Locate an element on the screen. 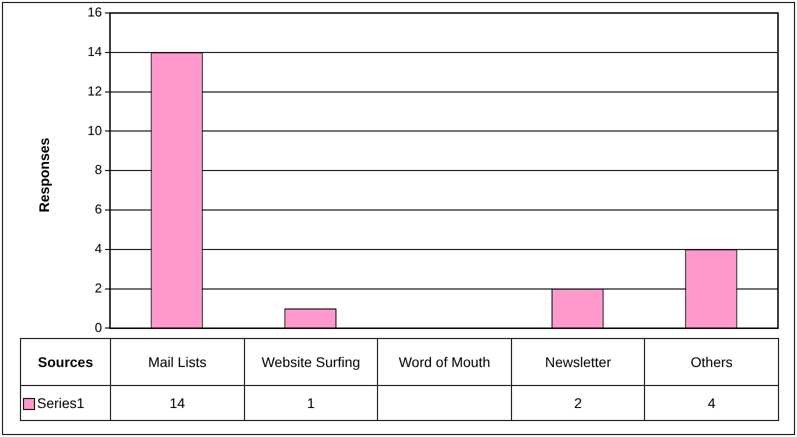  y-tick-label: 0 is located at coordinates (98, 327).